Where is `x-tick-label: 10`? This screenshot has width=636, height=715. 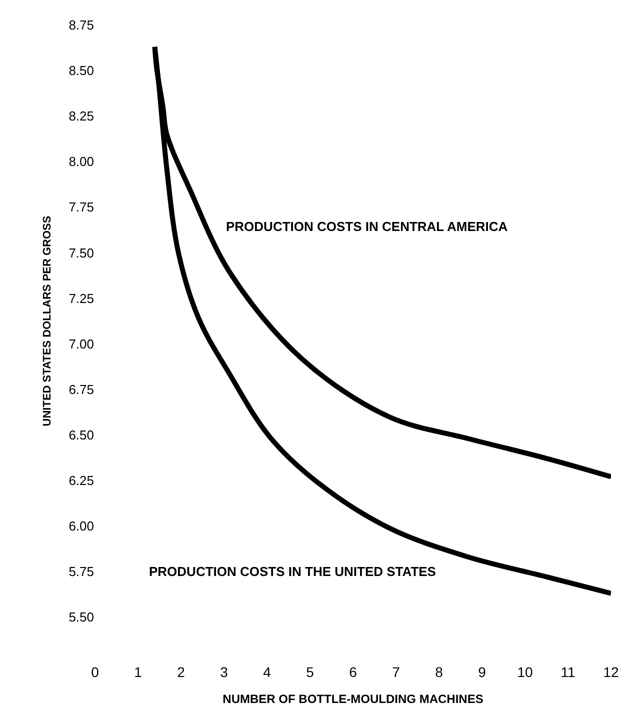
x-tick-label: 10 is located at coordinates (525, 672).